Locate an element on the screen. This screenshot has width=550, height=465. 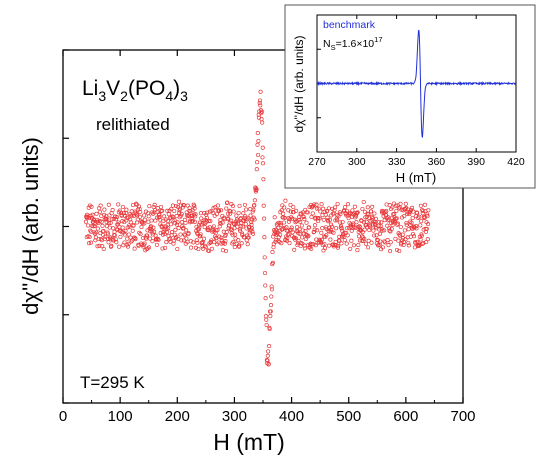
main-y-ticks is located at coordinates (66, 226).